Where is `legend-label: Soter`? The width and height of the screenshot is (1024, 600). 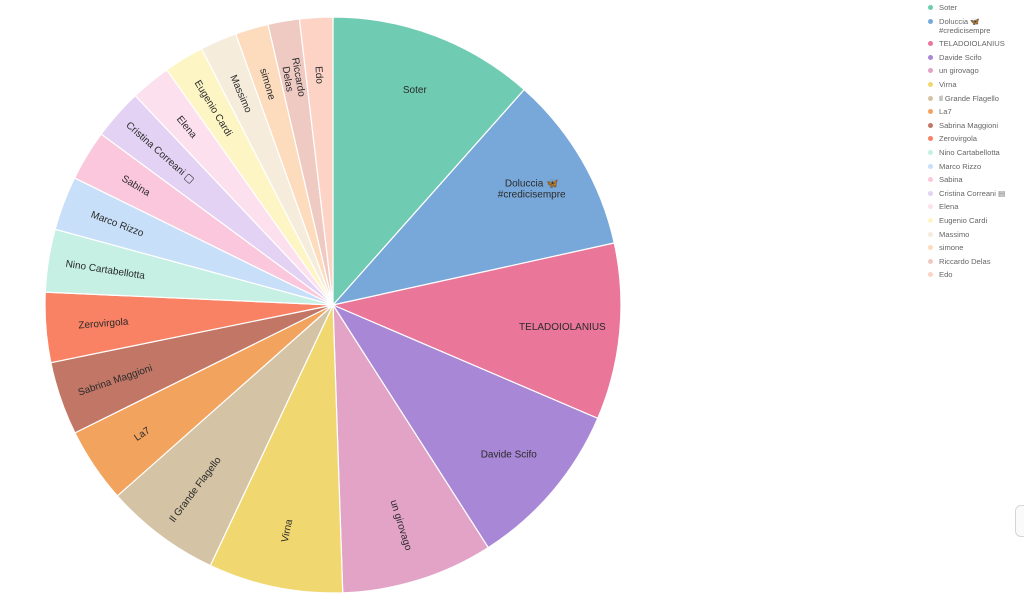 legend-label: Soter is located at coordinates (948, 7).